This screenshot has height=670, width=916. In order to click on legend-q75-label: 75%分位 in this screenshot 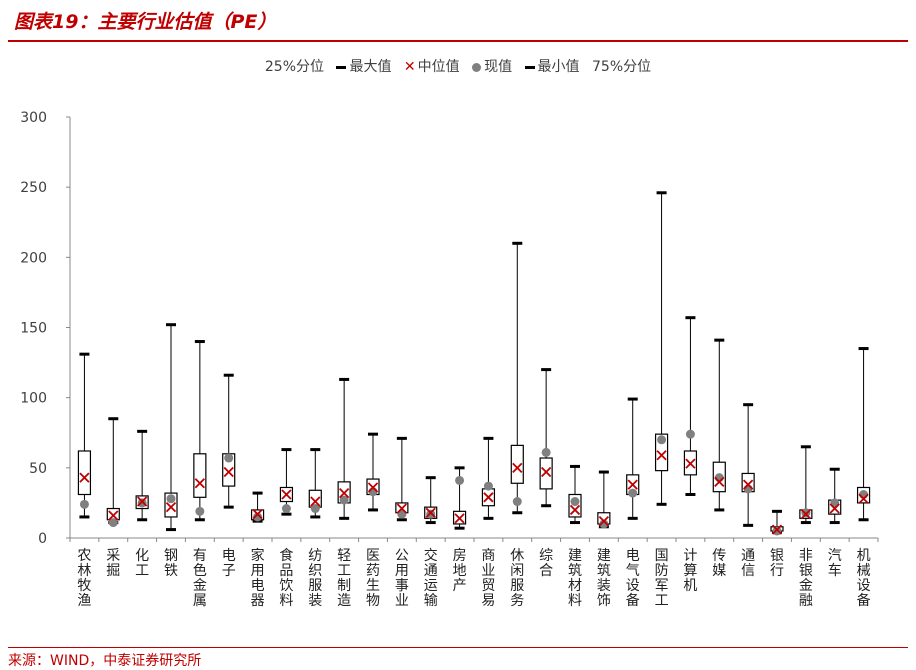, I will do `click(622, 67)`.